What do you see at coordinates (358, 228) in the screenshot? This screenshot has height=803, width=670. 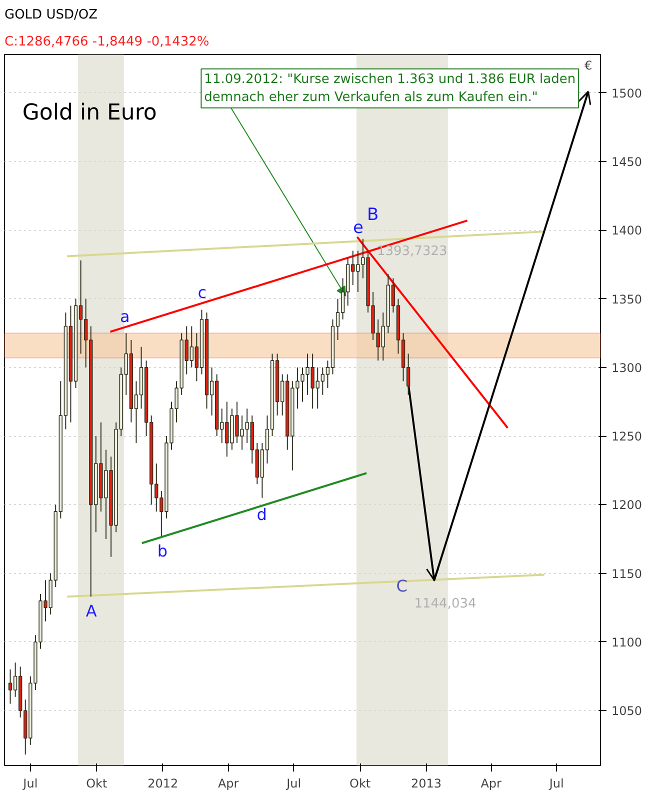 I see `annotation: e` at bounding box center [358, 228].